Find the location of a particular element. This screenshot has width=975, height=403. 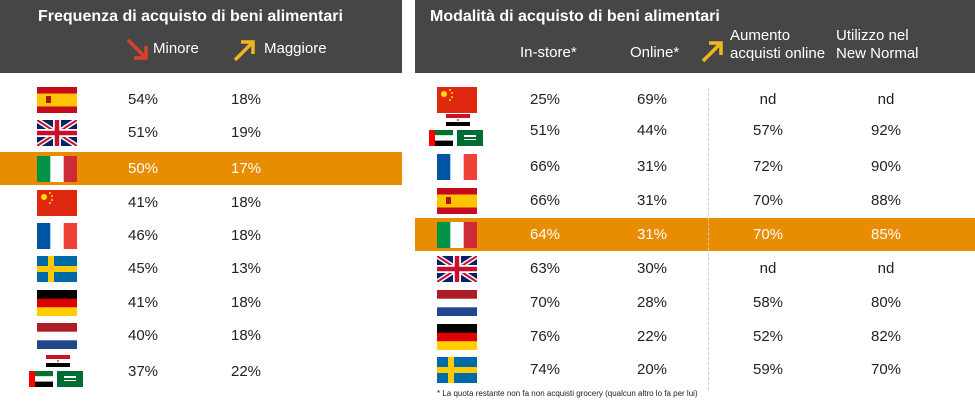

col-utilizzo-line1: Utilizzo nel is located at coordinates (872, 35).